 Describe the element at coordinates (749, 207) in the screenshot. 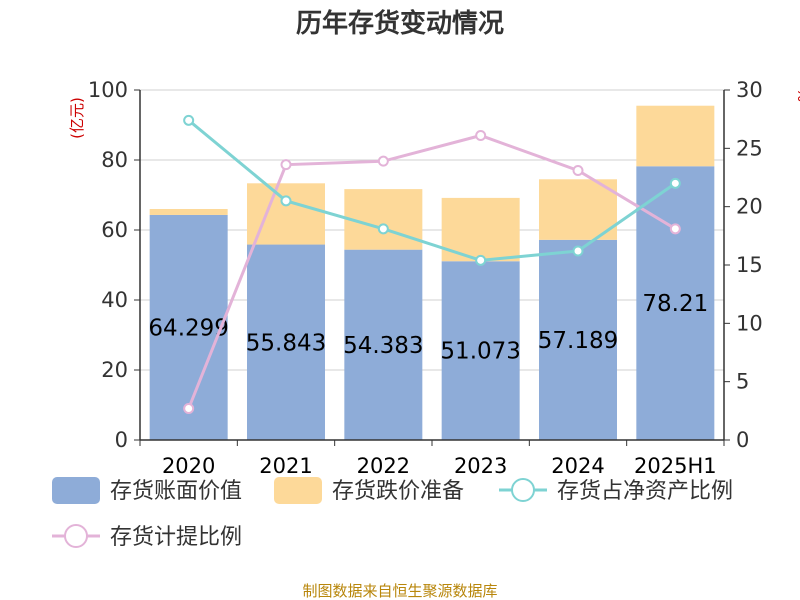

I see `right-axis-tick-label: 20` at that location.